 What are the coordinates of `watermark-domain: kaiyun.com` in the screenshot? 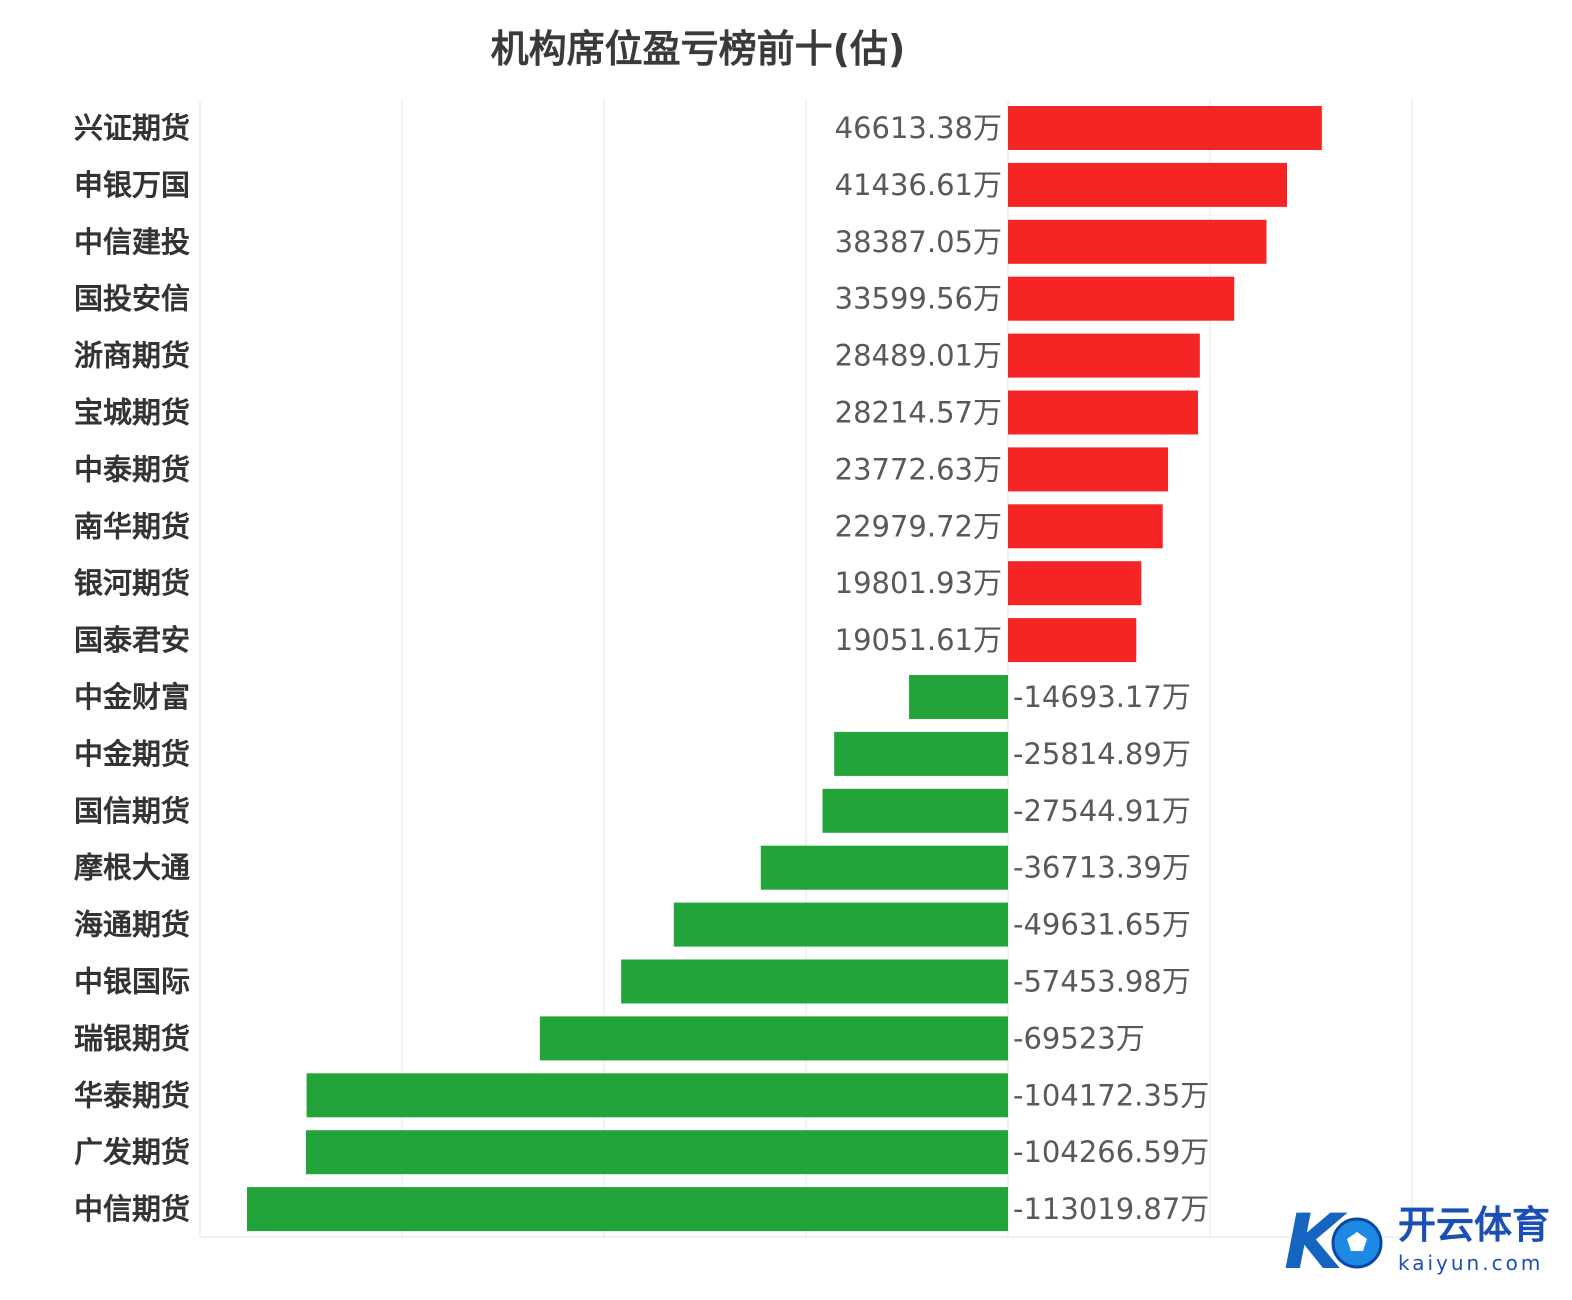 It's located at (1470, 1263).